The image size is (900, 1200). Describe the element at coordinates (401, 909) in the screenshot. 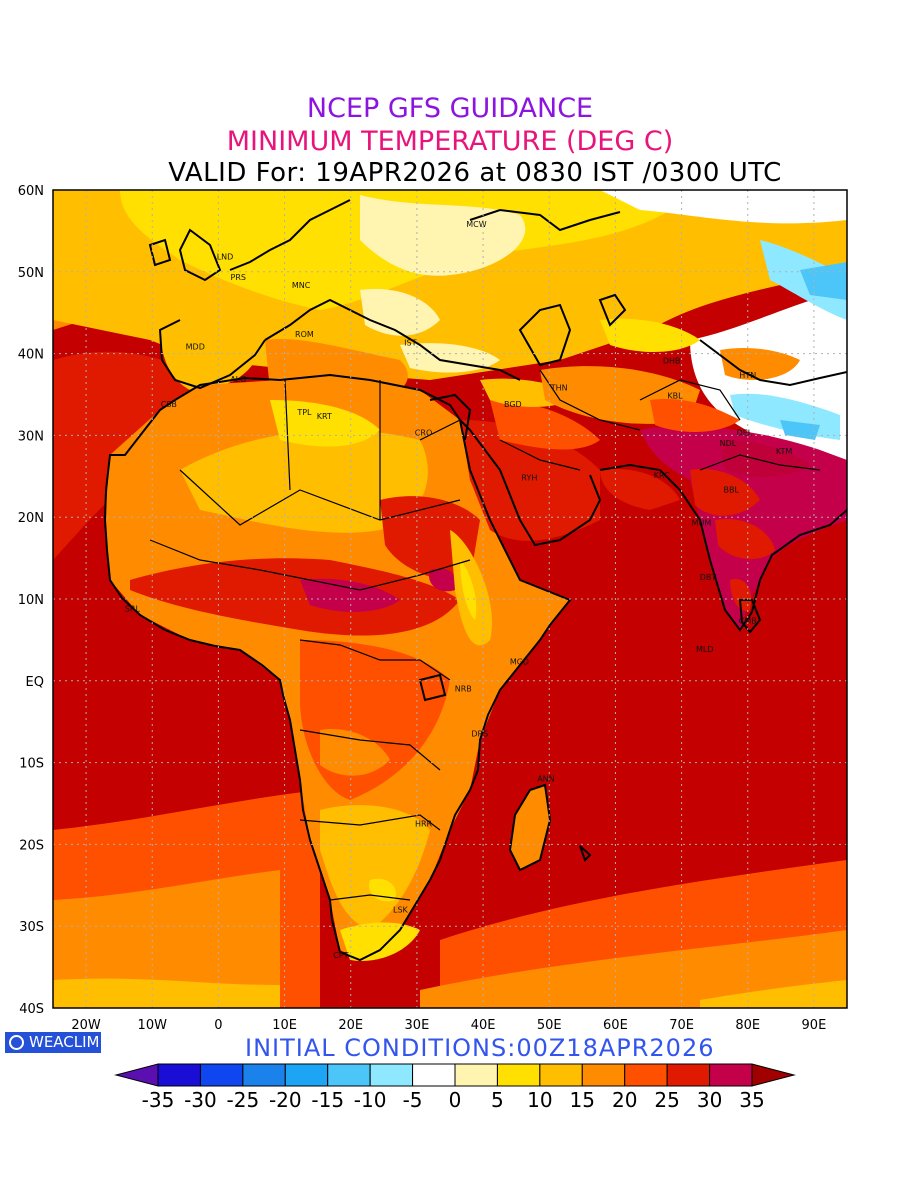

I see `station-label: LSK` at that location.